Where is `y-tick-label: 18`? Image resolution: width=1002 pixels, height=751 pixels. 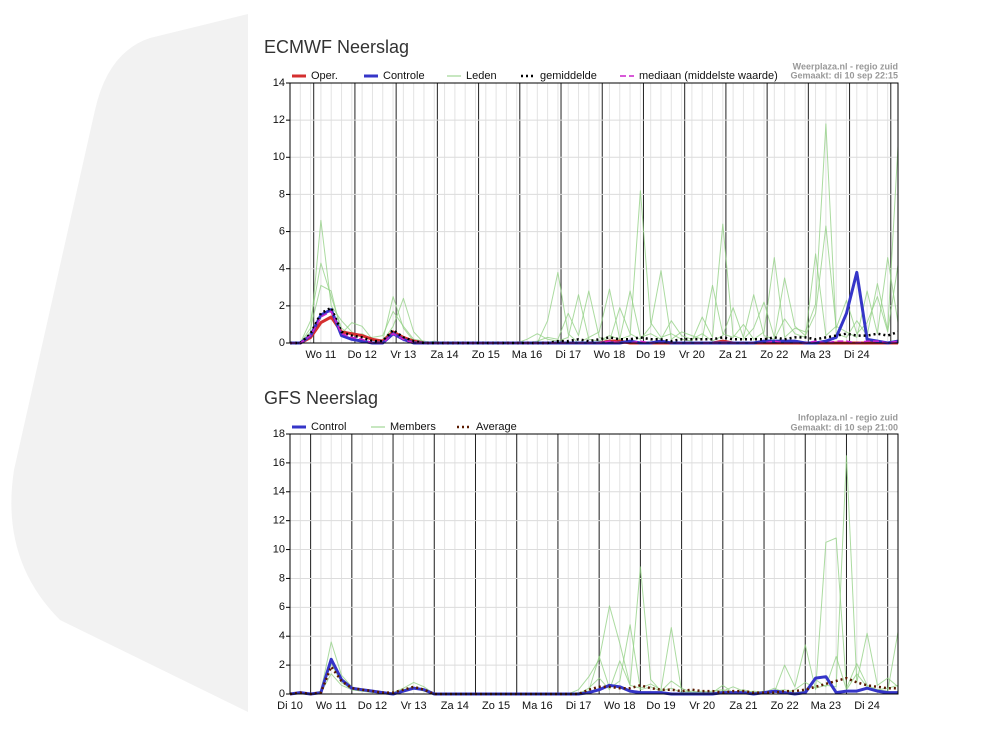
y-tick-label: 18 is located at coordinates (279, 434).